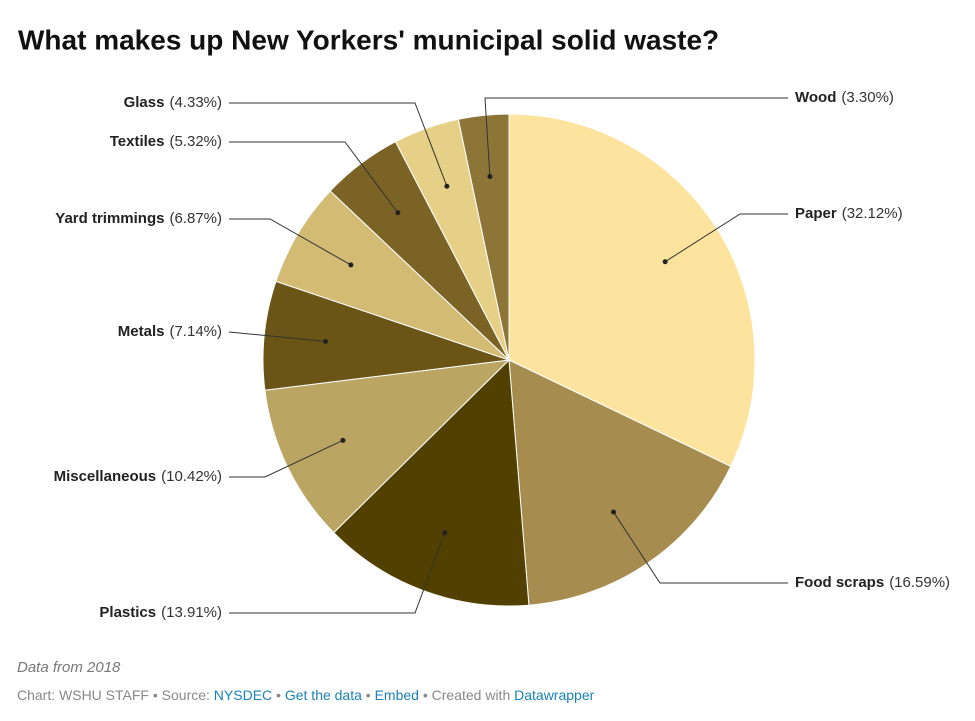  What do you see at coordinates (185, 695) in the screenshot?
I see `source-label: Source:` at bounding box center [185, 695].